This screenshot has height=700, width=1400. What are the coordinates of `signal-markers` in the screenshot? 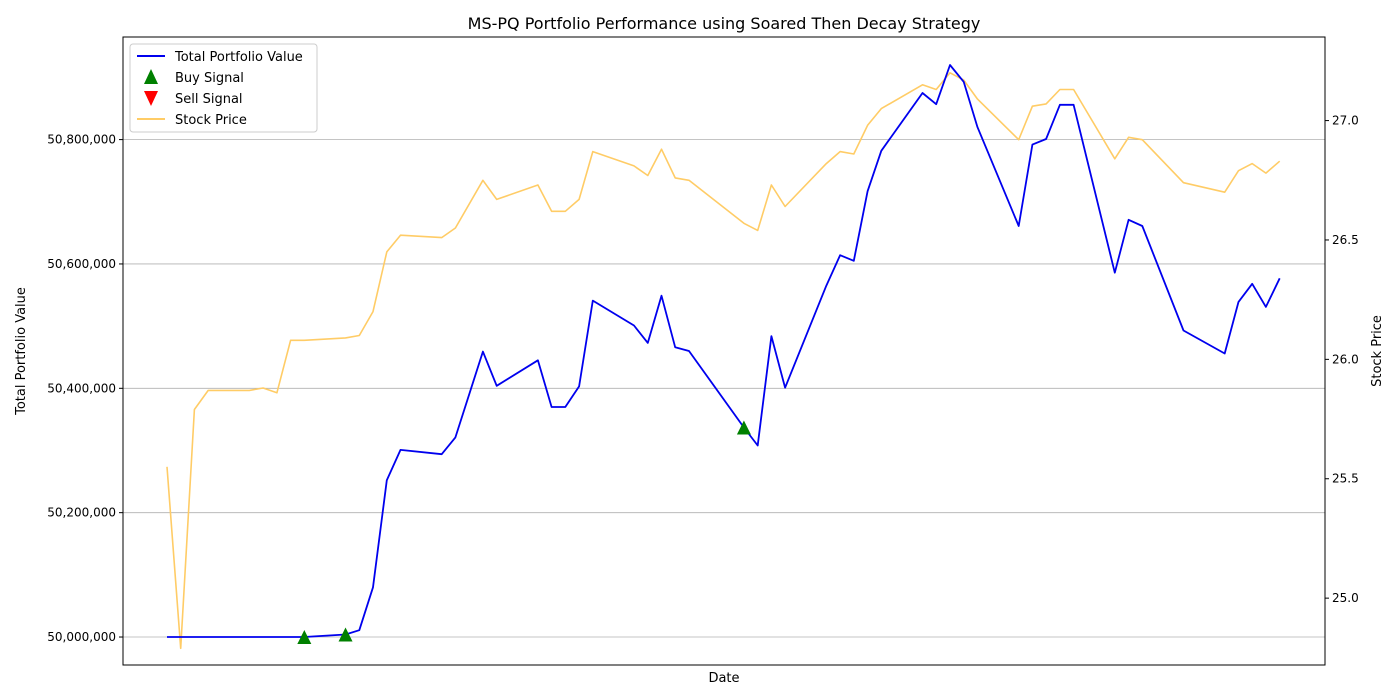 It's located at (524, 532).